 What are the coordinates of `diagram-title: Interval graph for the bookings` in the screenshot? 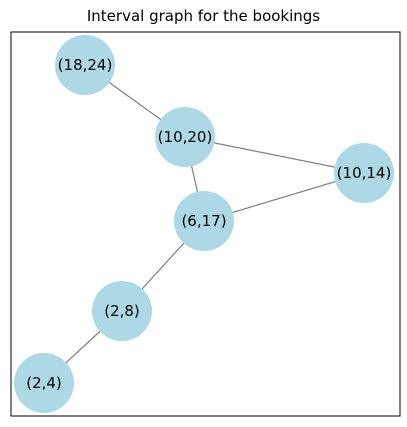 It's located at (203, 16).